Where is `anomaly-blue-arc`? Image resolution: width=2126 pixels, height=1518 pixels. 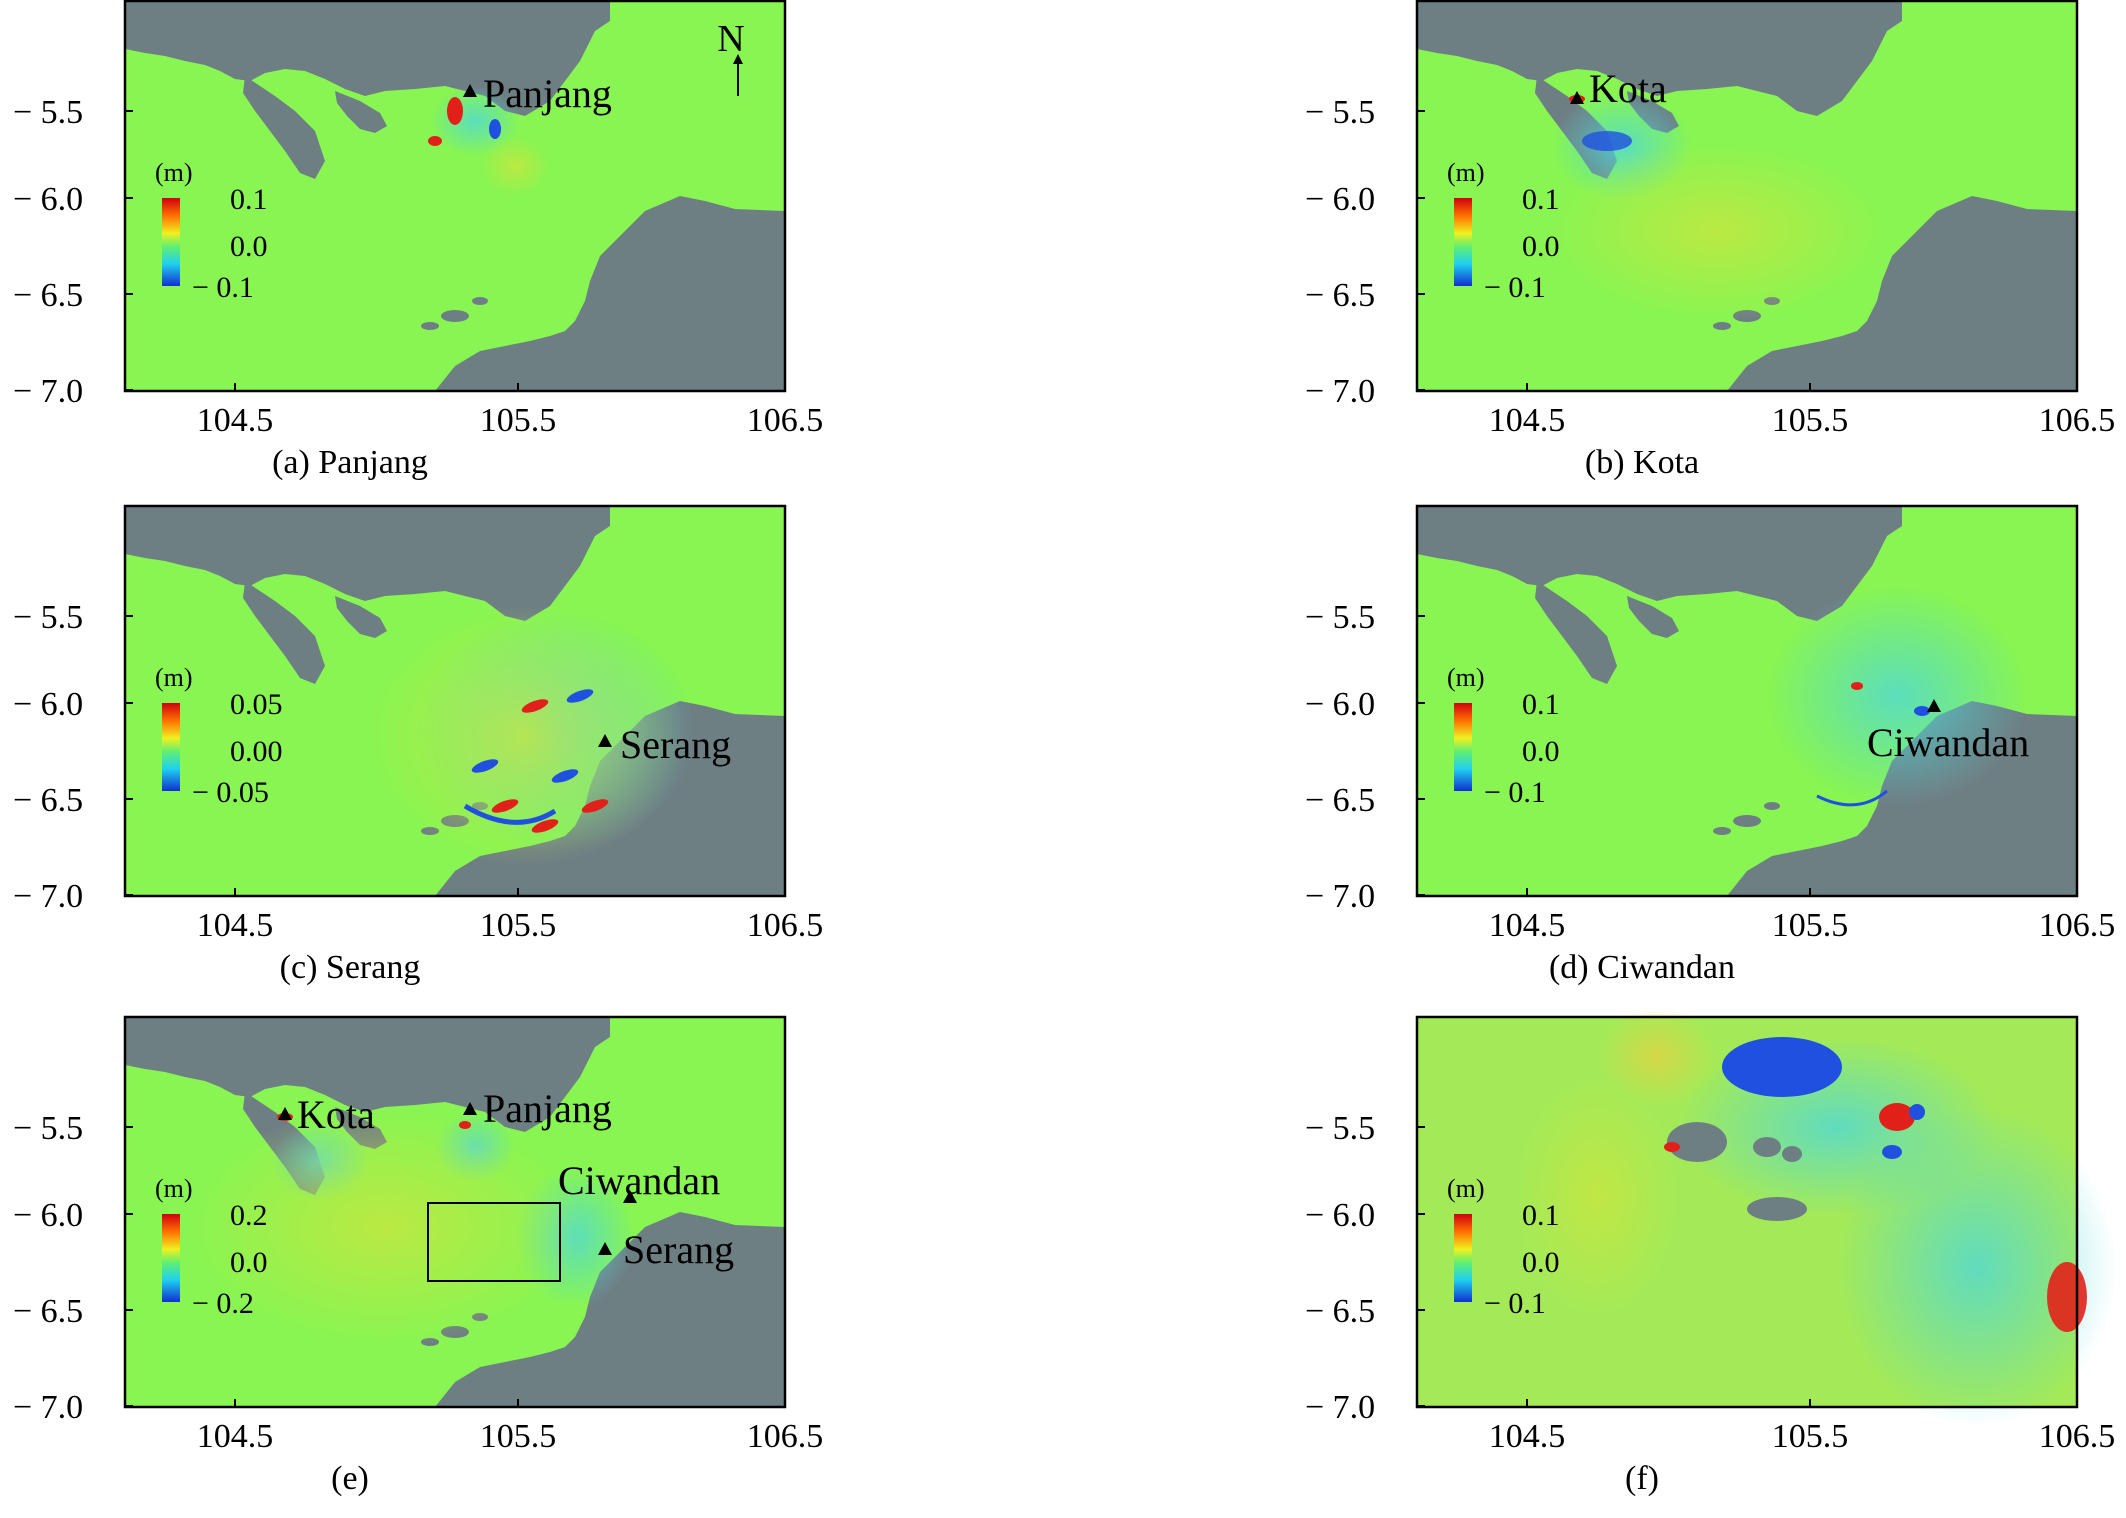
anomaly-blue-arc is located at coordinates (510, 814).